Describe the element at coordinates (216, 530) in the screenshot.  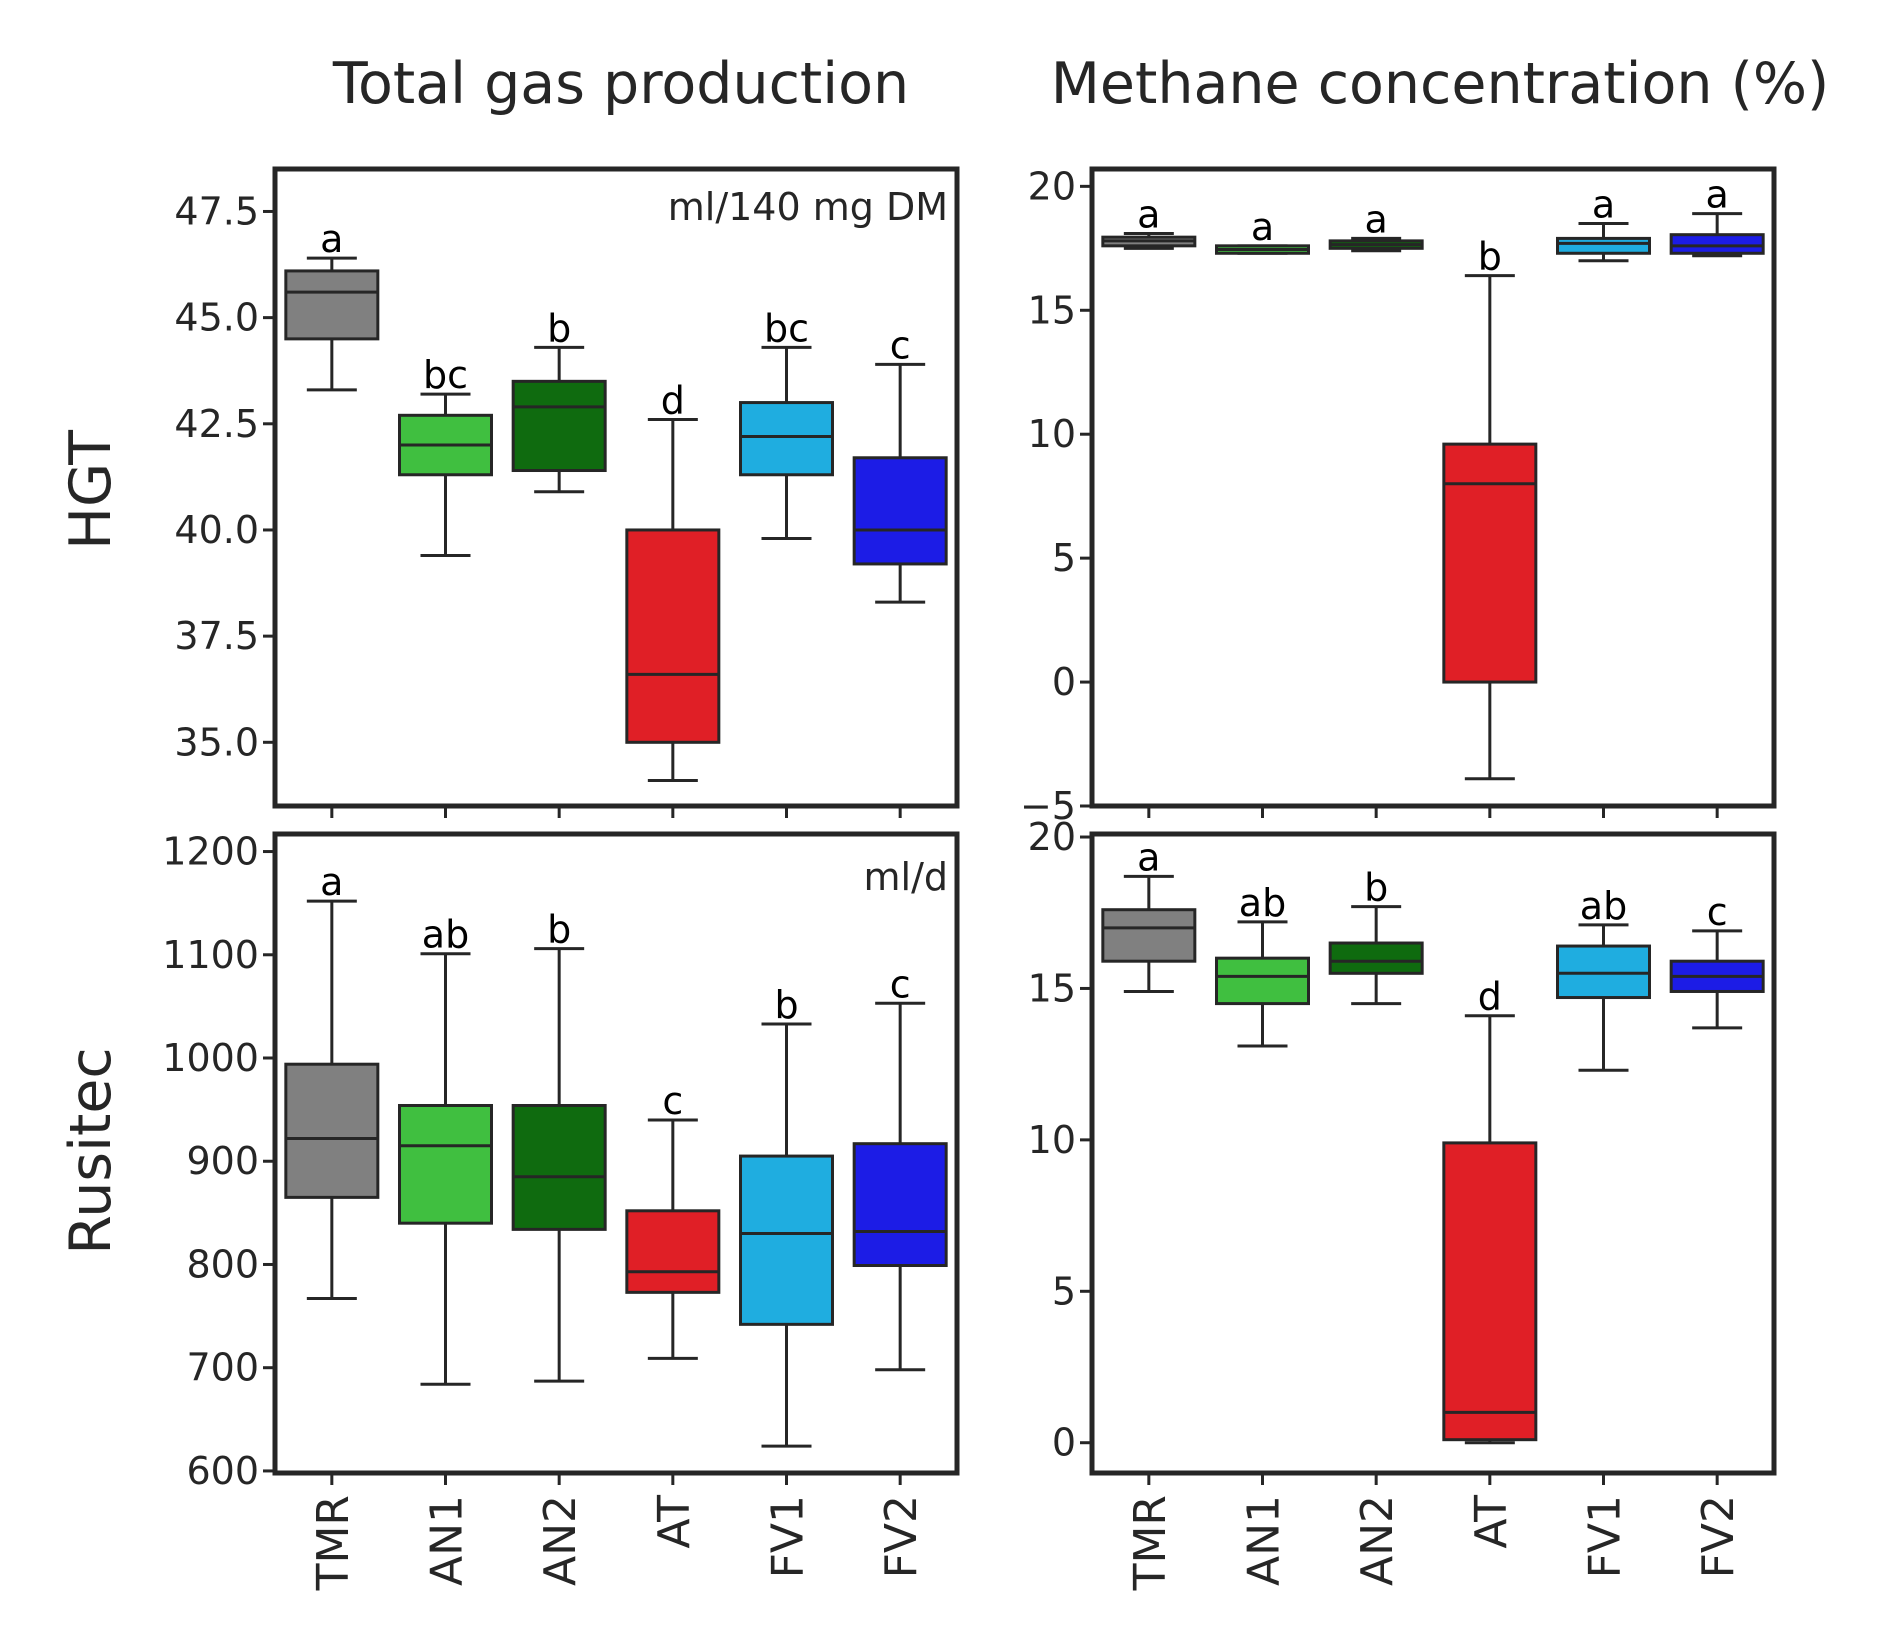
I see `y-tick-label: 40.0` at that location.